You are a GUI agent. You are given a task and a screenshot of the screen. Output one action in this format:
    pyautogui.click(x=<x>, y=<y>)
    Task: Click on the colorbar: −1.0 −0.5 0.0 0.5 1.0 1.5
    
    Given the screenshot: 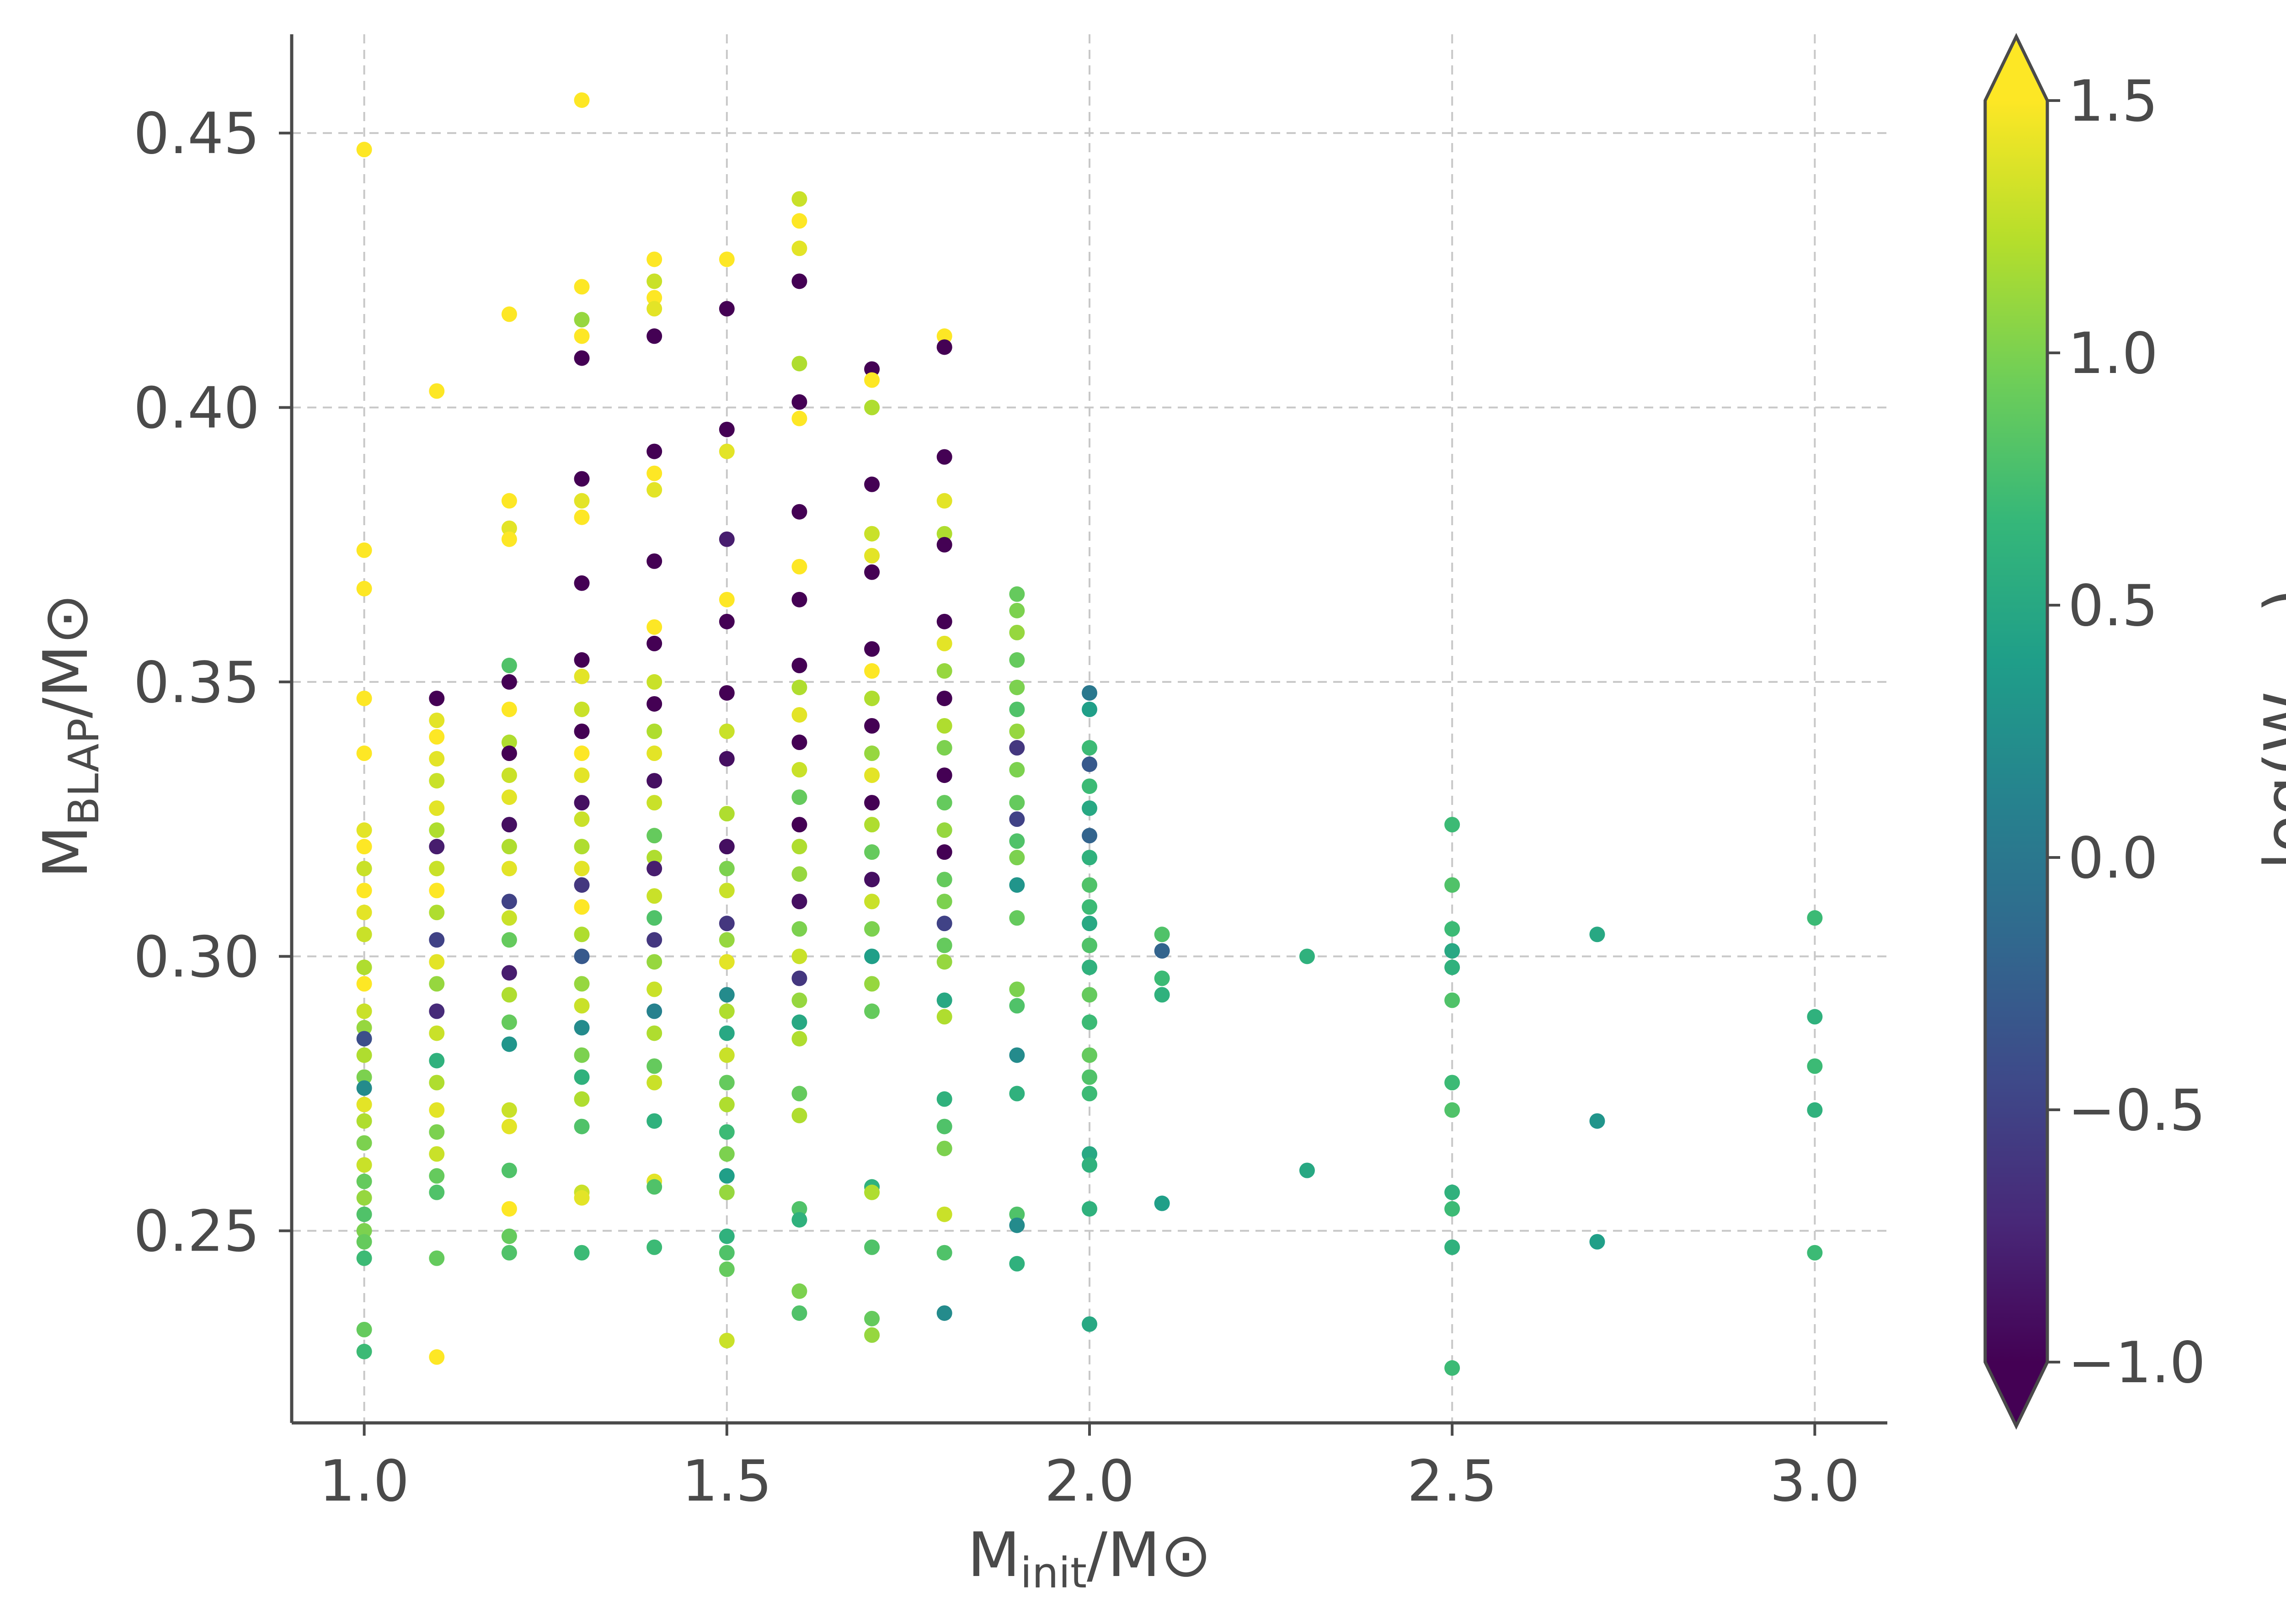 What is the action you would take?
    pyautogui.click(x=2094, y=731)
    